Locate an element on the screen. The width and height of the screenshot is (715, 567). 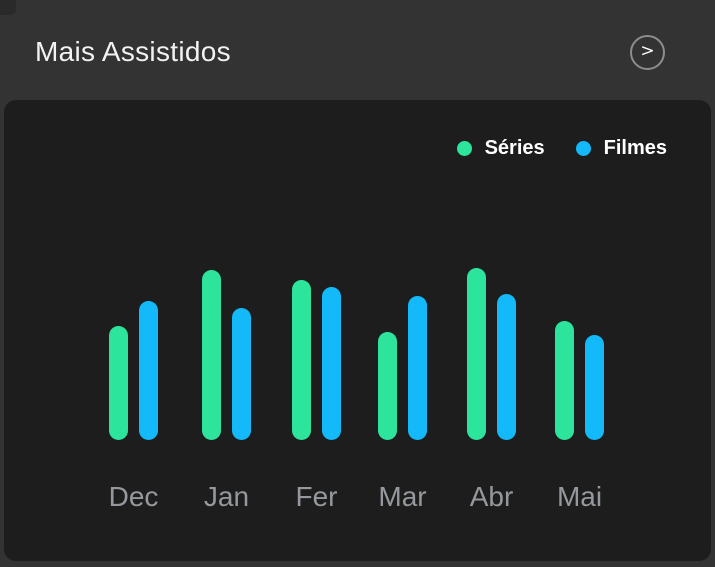
legend-label-series: Séries is located at coordinates (514, 148).